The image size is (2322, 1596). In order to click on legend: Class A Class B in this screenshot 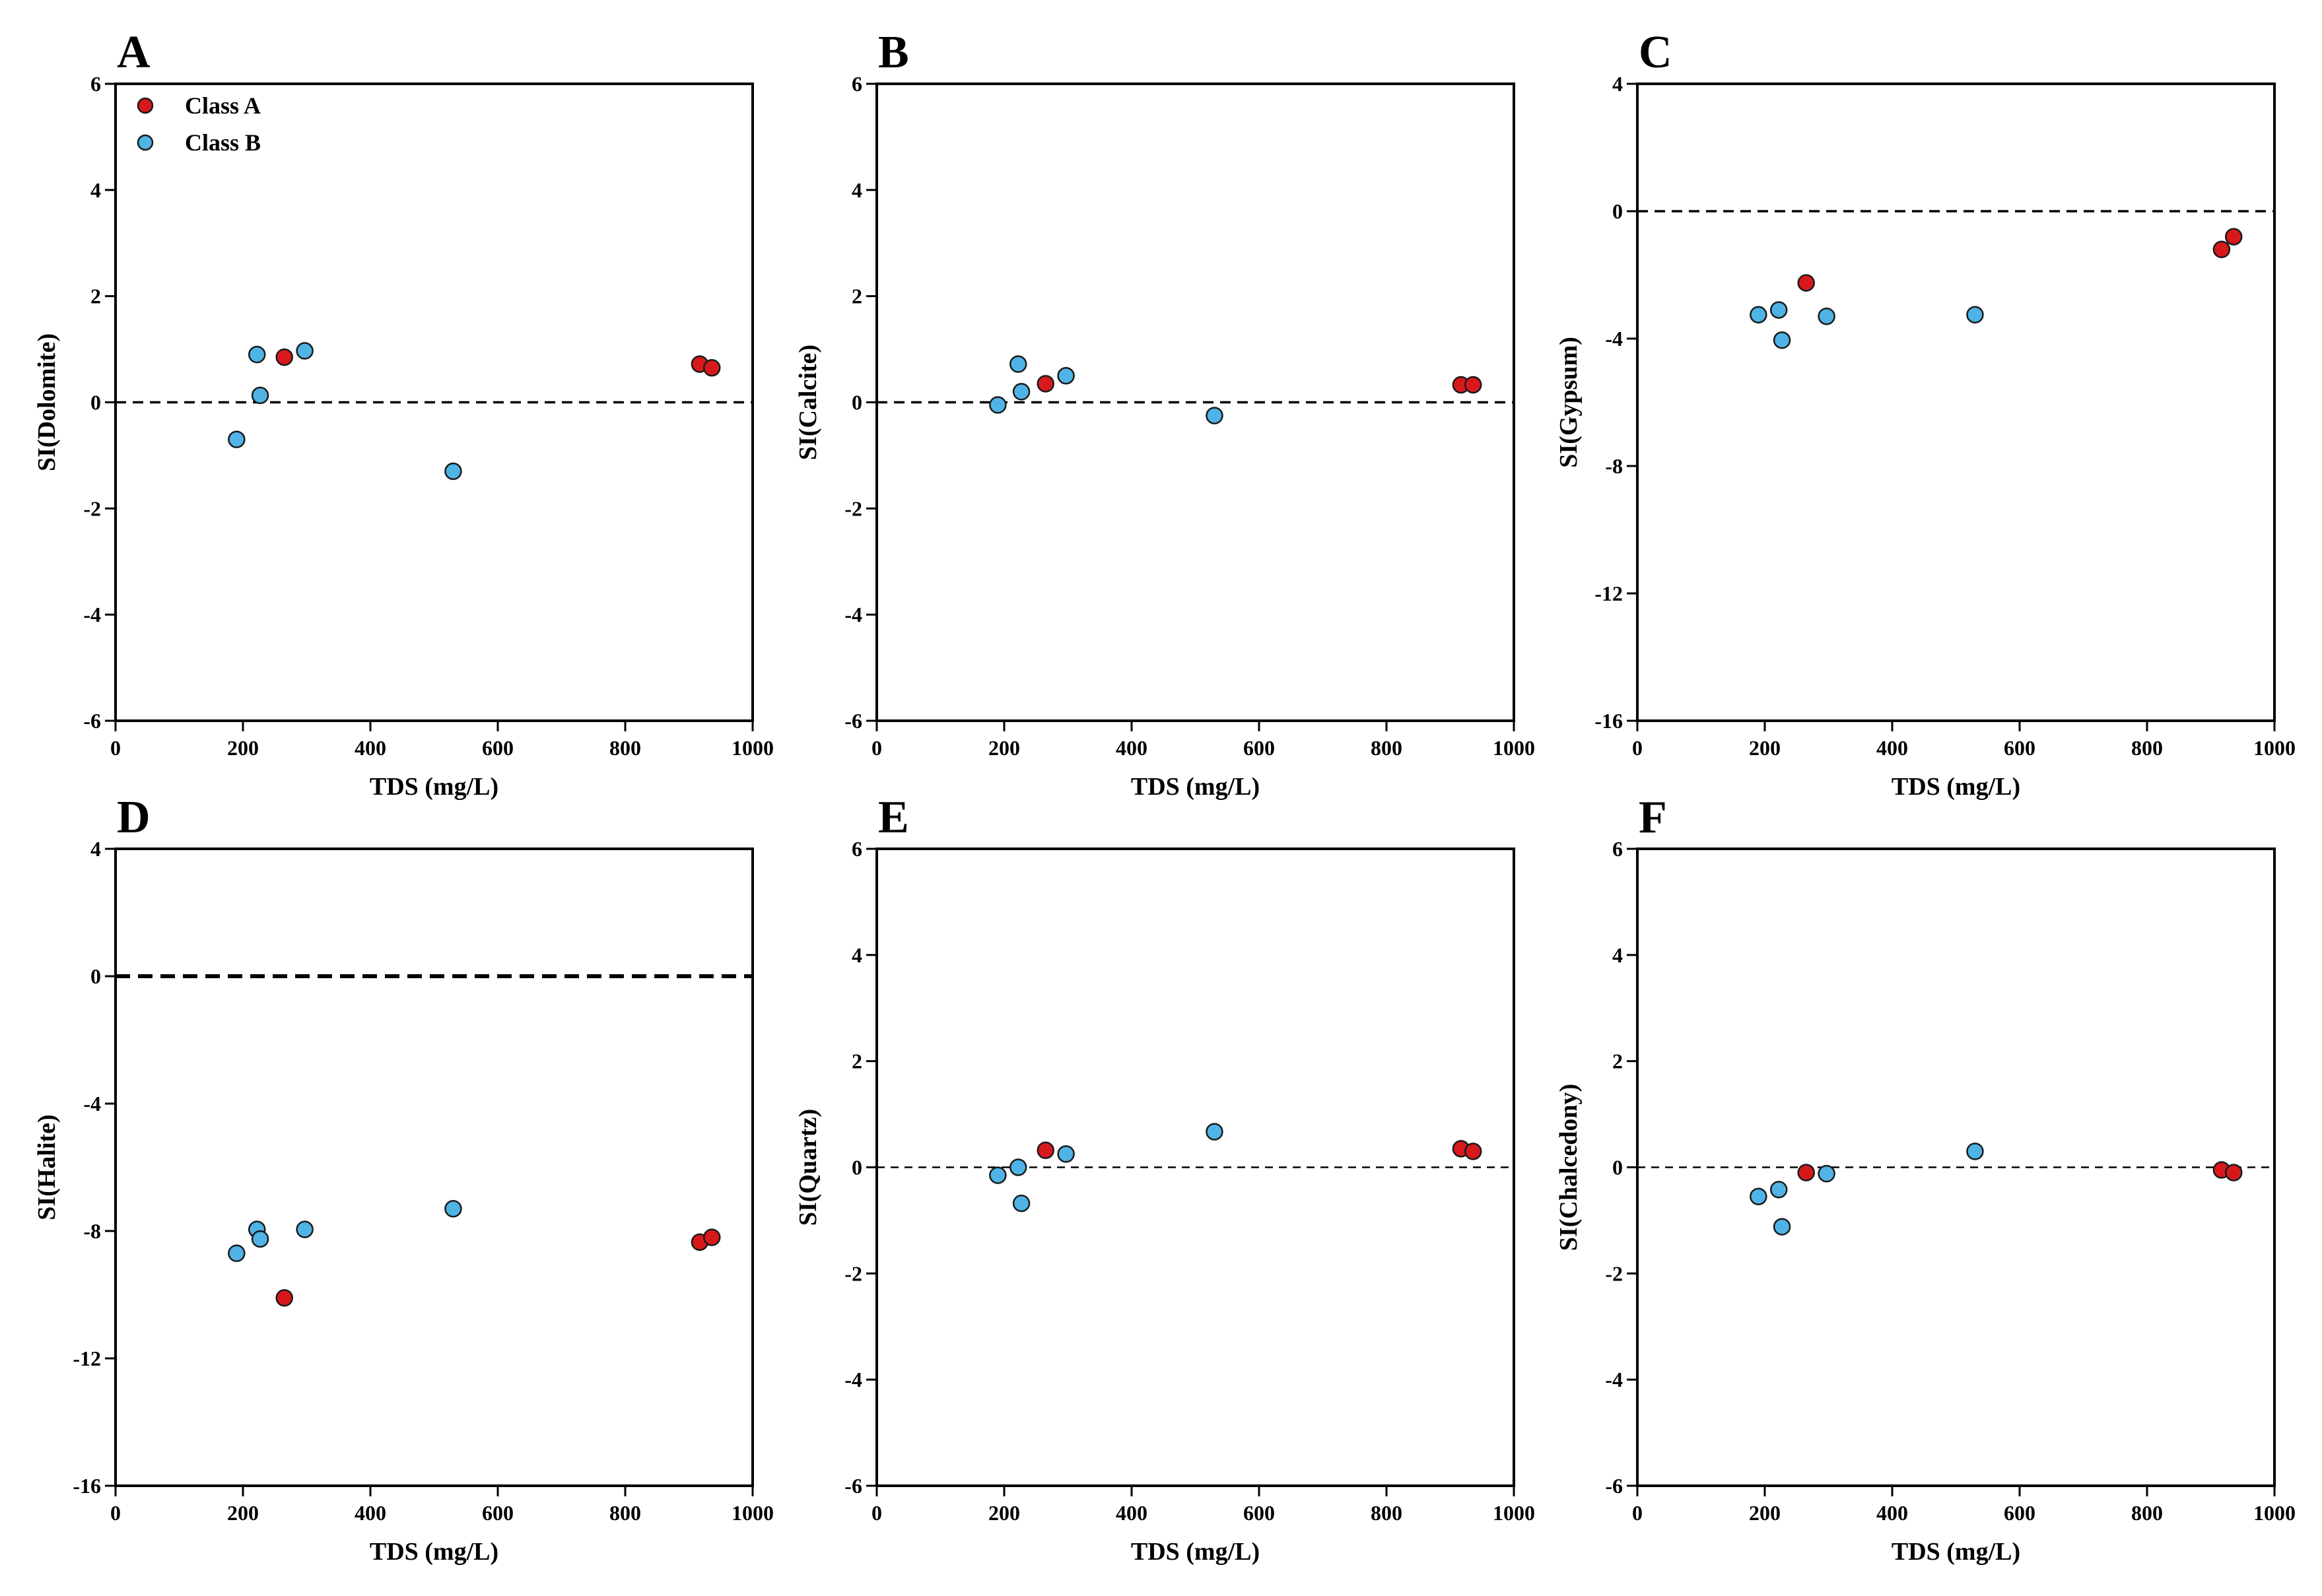, I will do `click(199, 124)`.